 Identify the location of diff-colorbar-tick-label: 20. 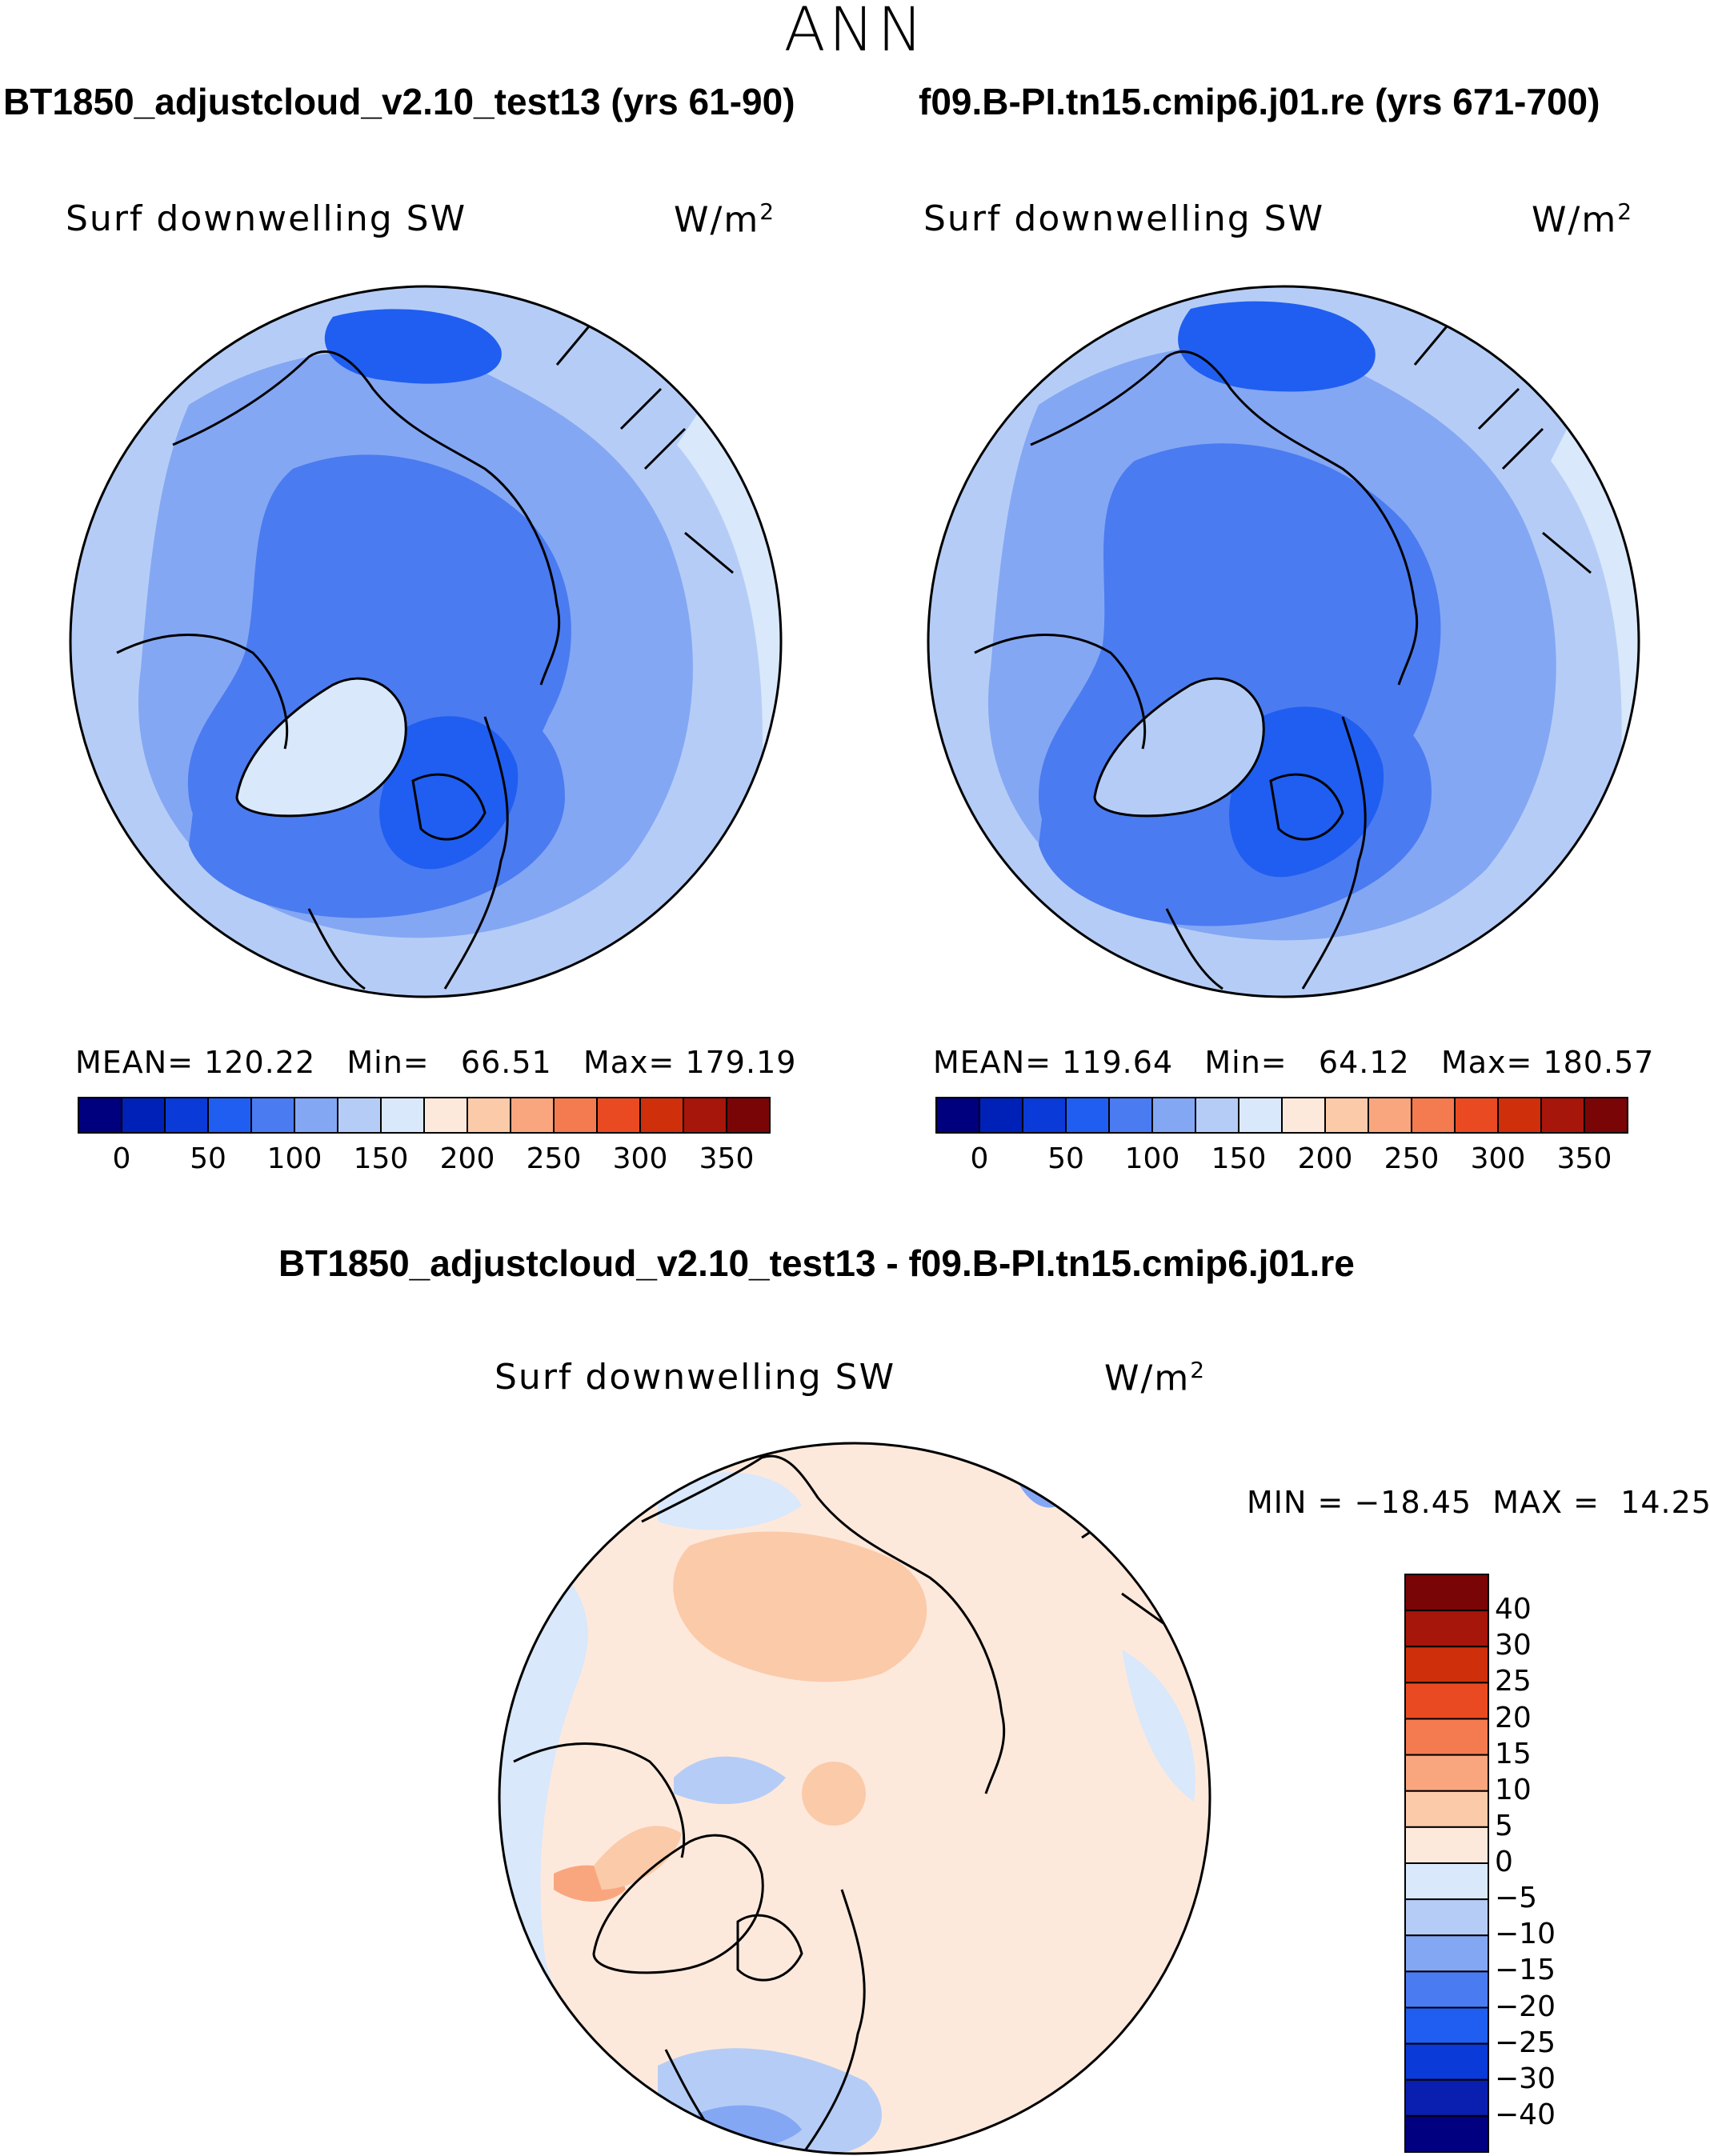
(1513, 1717).